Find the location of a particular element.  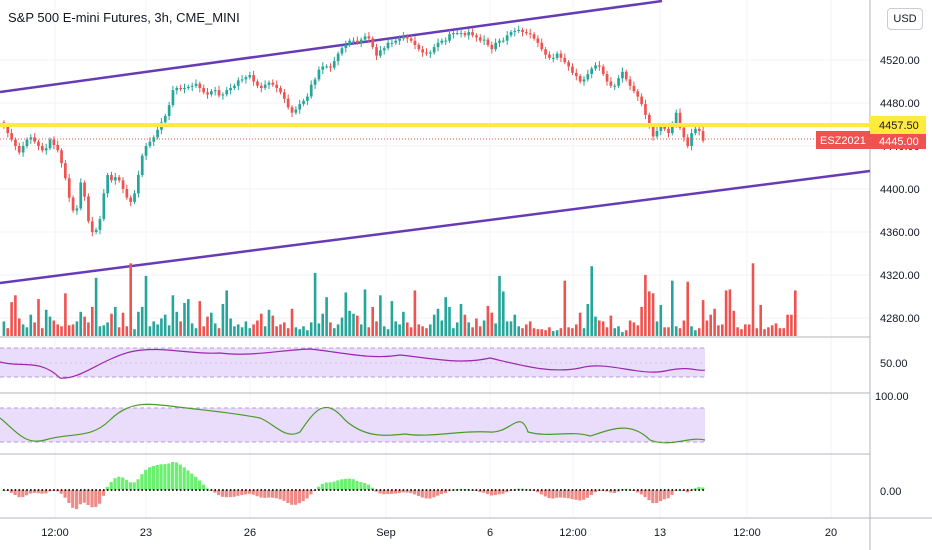

price-tick: 4400.00 is located at coordinates (900, 190).